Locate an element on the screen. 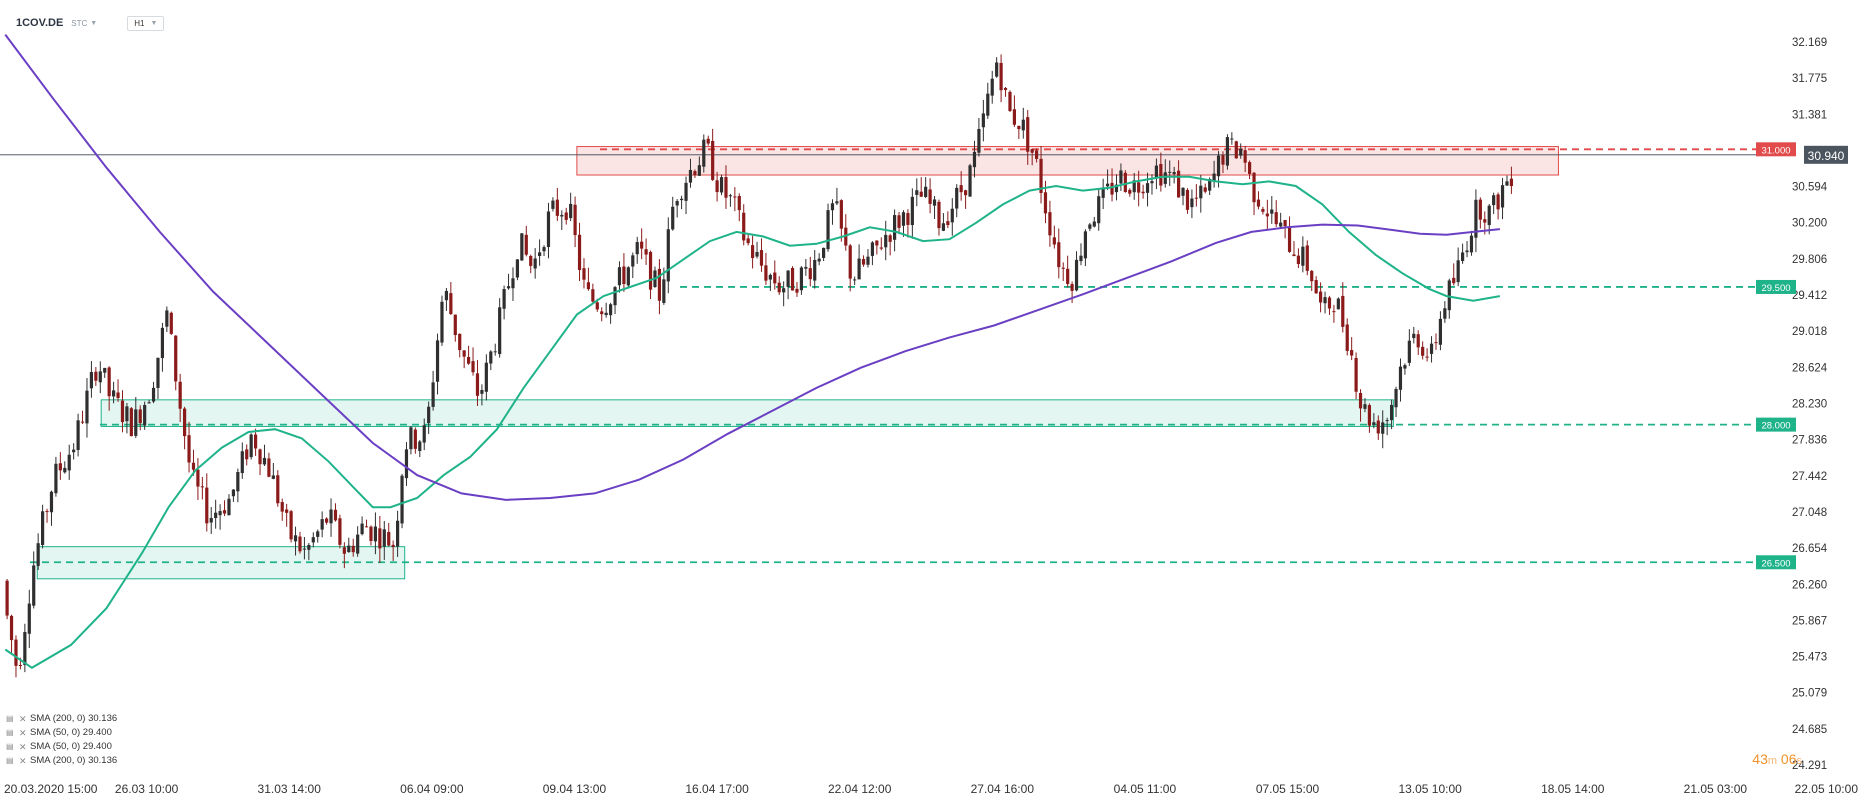 The height and width of the screenshot is (806, 1866). y-tick-label: 27.048 is located at coordinates (1809, 513).